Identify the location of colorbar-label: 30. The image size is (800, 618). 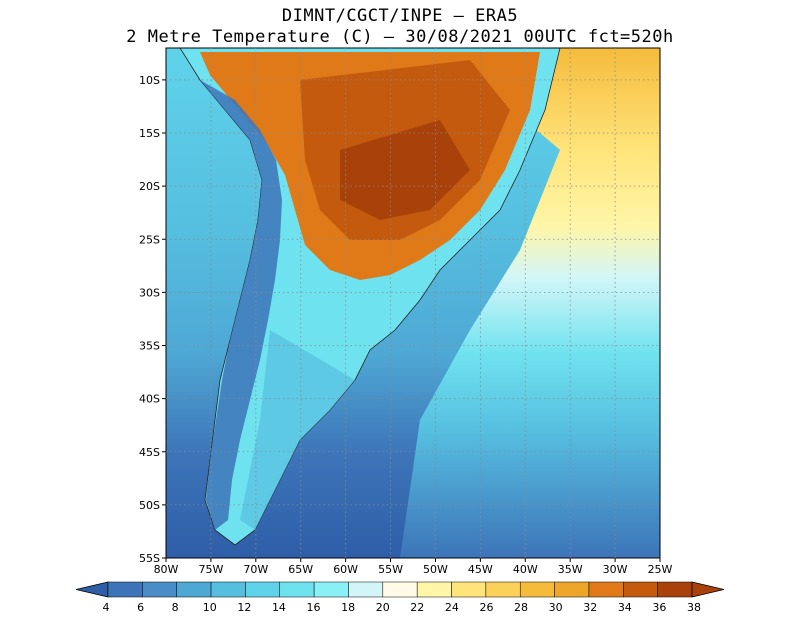
(556, 607).